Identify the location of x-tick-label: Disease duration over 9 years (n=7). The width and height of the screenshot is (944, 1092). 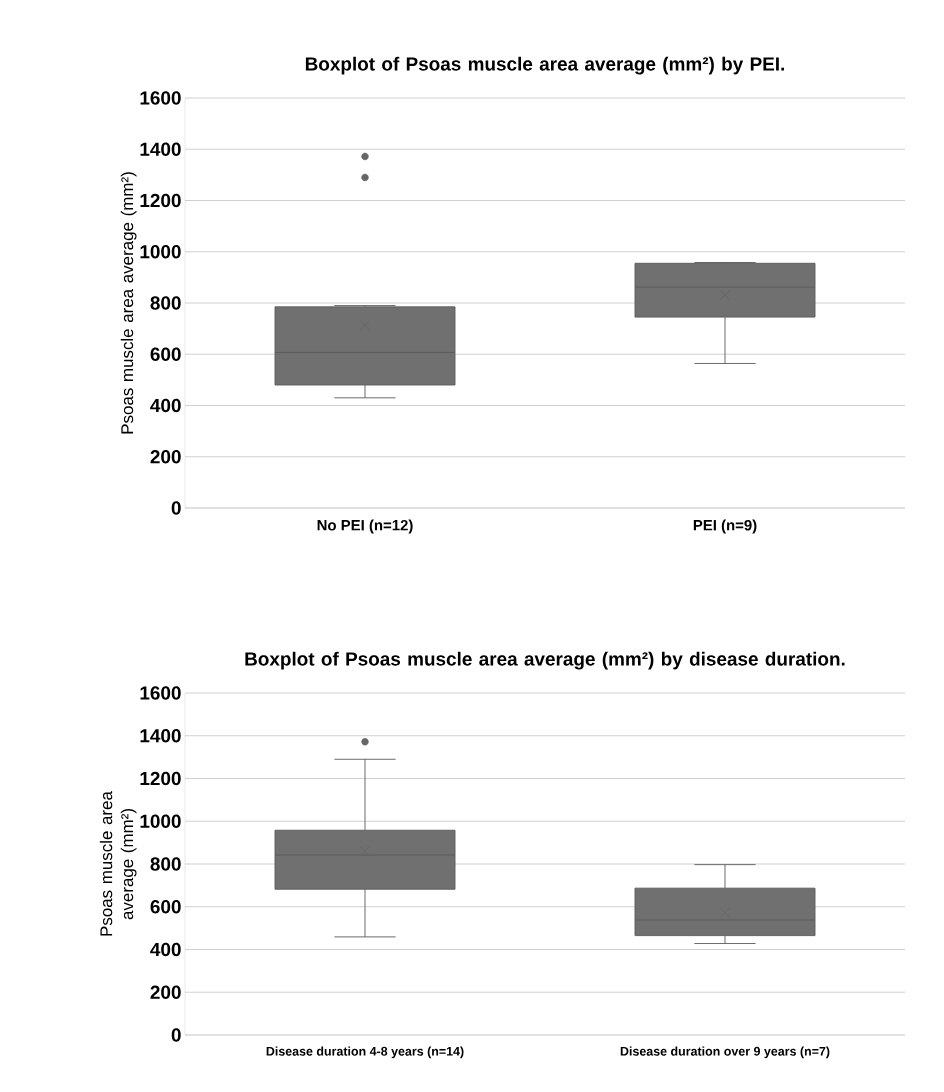
(725, 1052).